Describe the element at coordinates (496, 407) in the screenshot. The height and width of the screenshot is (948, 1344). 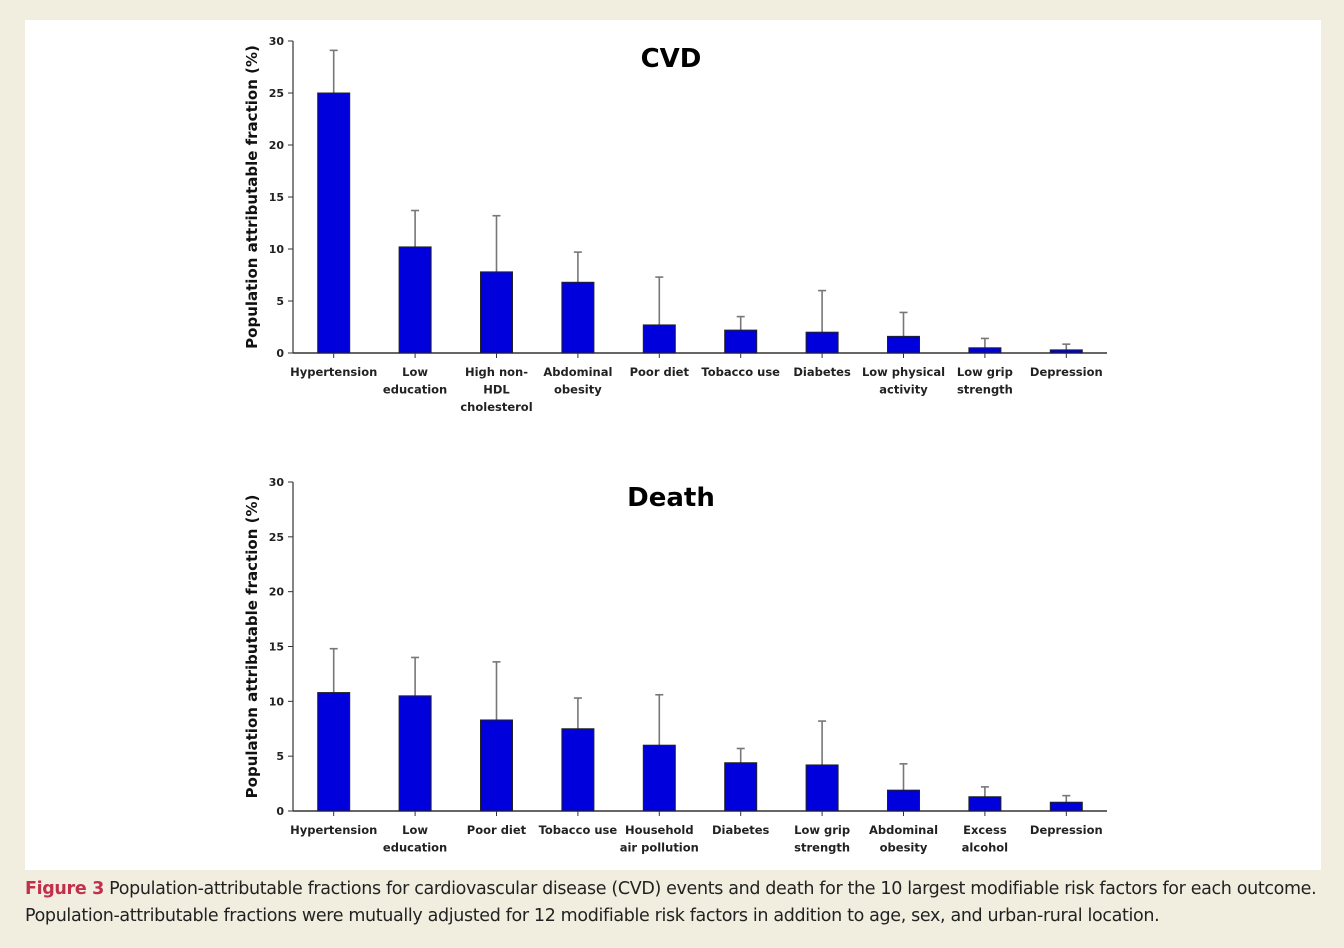
I see `x-tick-label-line: cholesterol` at that location.